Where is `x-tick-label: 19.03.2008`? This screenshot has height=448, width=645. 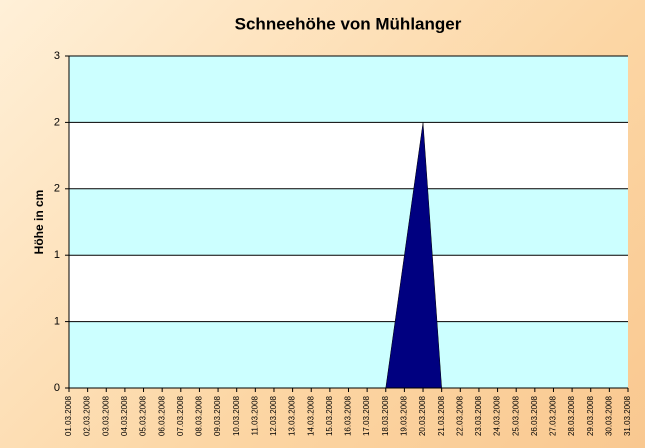
x-tick-label: 19.03.2008 is located at coordinates (404, 415).